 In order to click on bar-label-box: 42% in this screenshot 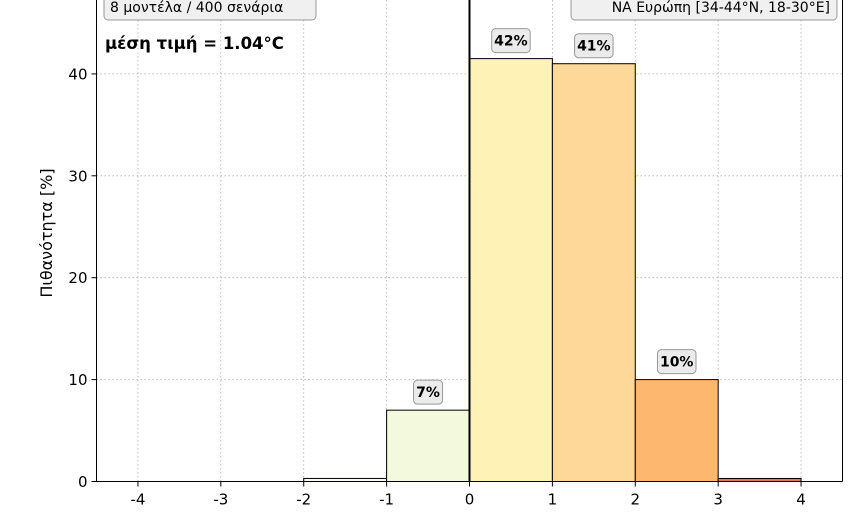, I will do `click(511, 41)`.